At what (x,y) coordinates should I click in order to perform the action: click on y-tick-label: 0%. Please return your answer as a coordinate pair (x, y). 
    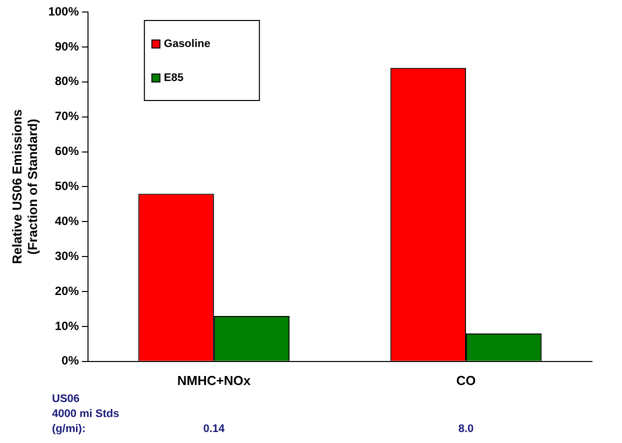
    Looking at the image, I should click on (71, 361).